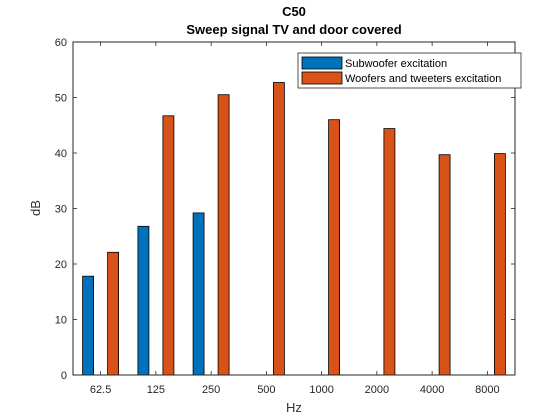  Describe the element at coordinates (211, 390) in the screenshot. I see `x-tick-label-250: 250` at that location.